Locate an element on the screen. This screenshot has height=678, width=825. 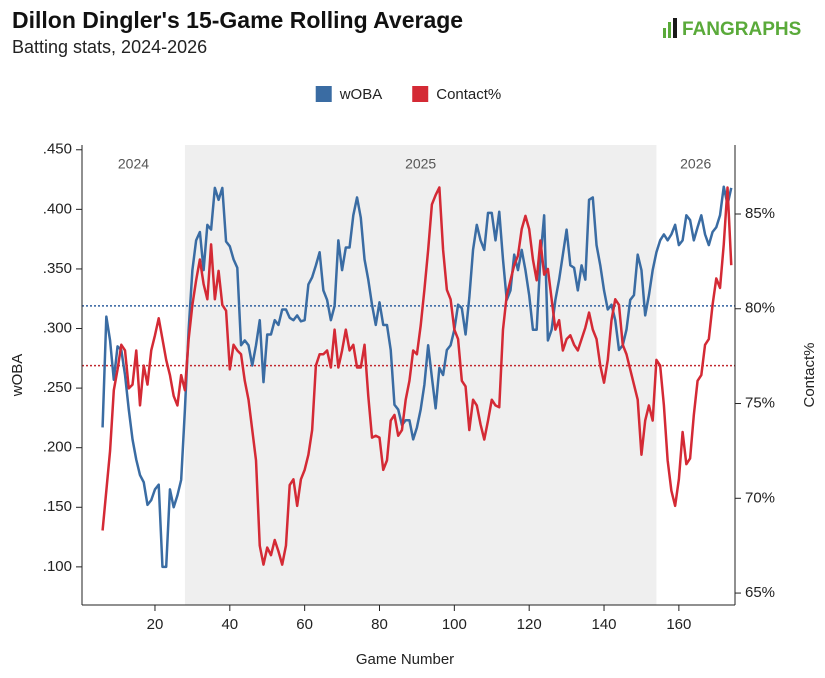
x-tick-label: 20 is located at coordinates (155, 624).